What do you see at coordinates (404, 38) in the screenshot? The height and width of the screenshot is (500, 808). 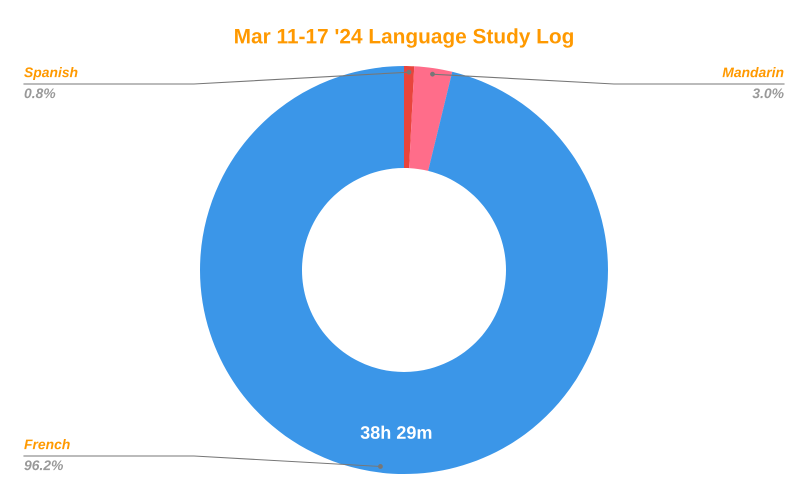 I see `chart-title: Mar 11-17 '24 Language Study Log` at bounding box center [404, 38].